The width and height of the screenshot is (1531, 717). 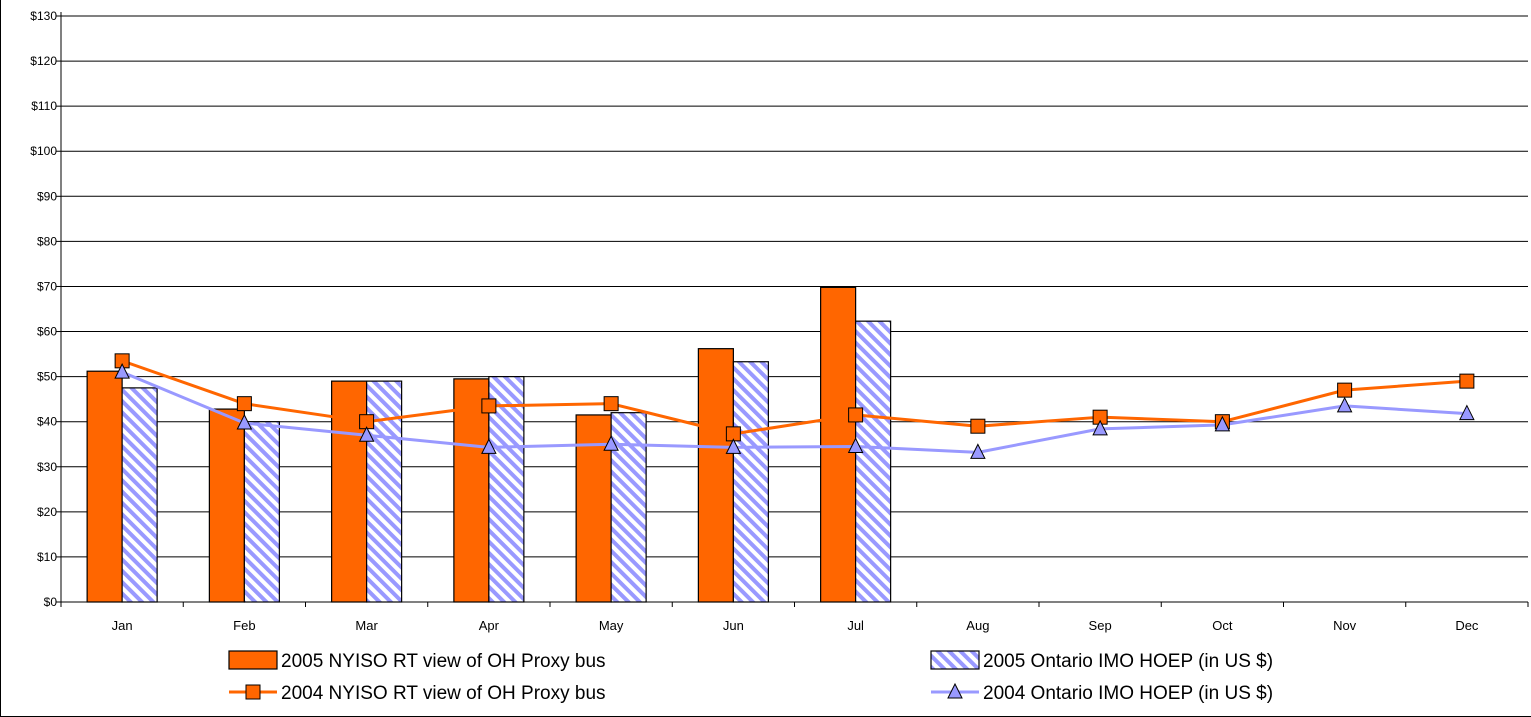 What do you see at coordinates (443, 693) in the screenshot?
I see `legend-label: 2004 NYISO RT view of OH Proxy bus` at bounding box center [443, 693].